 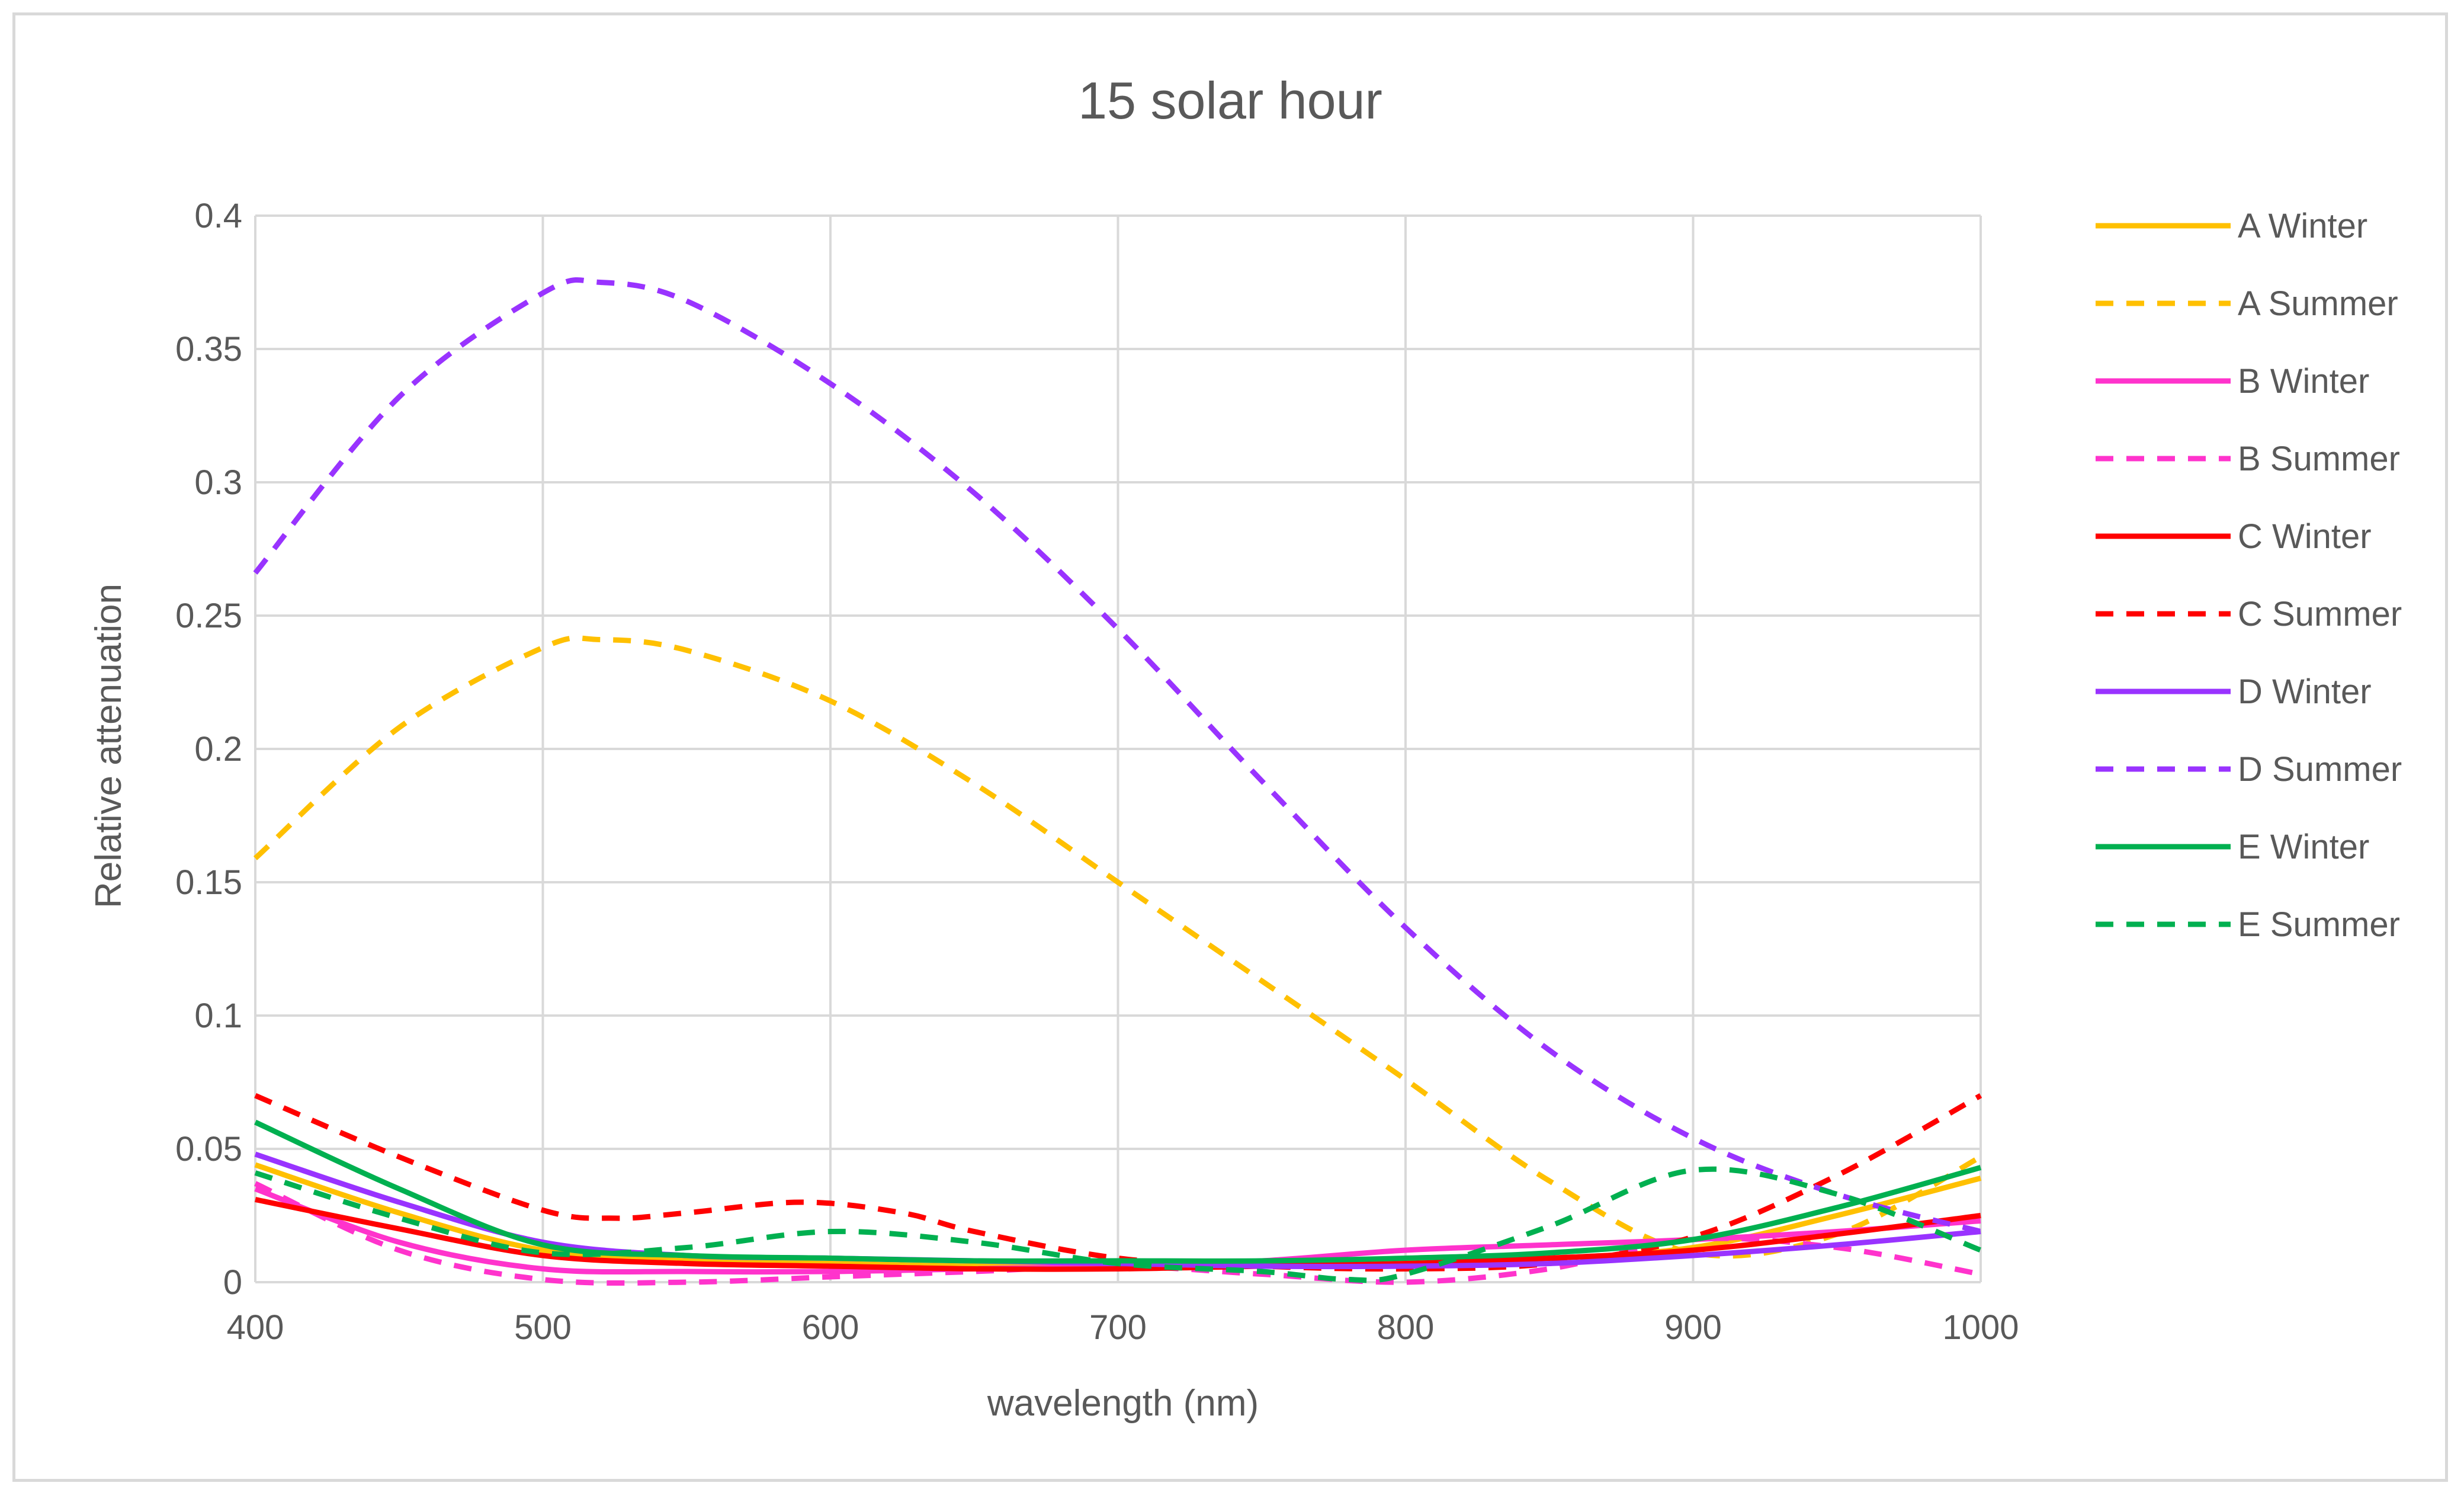 What do you see at coordinates (2303, 847) in the screenshot?
I see `legend-label: E Winter` at bounding box center [2303, 847].